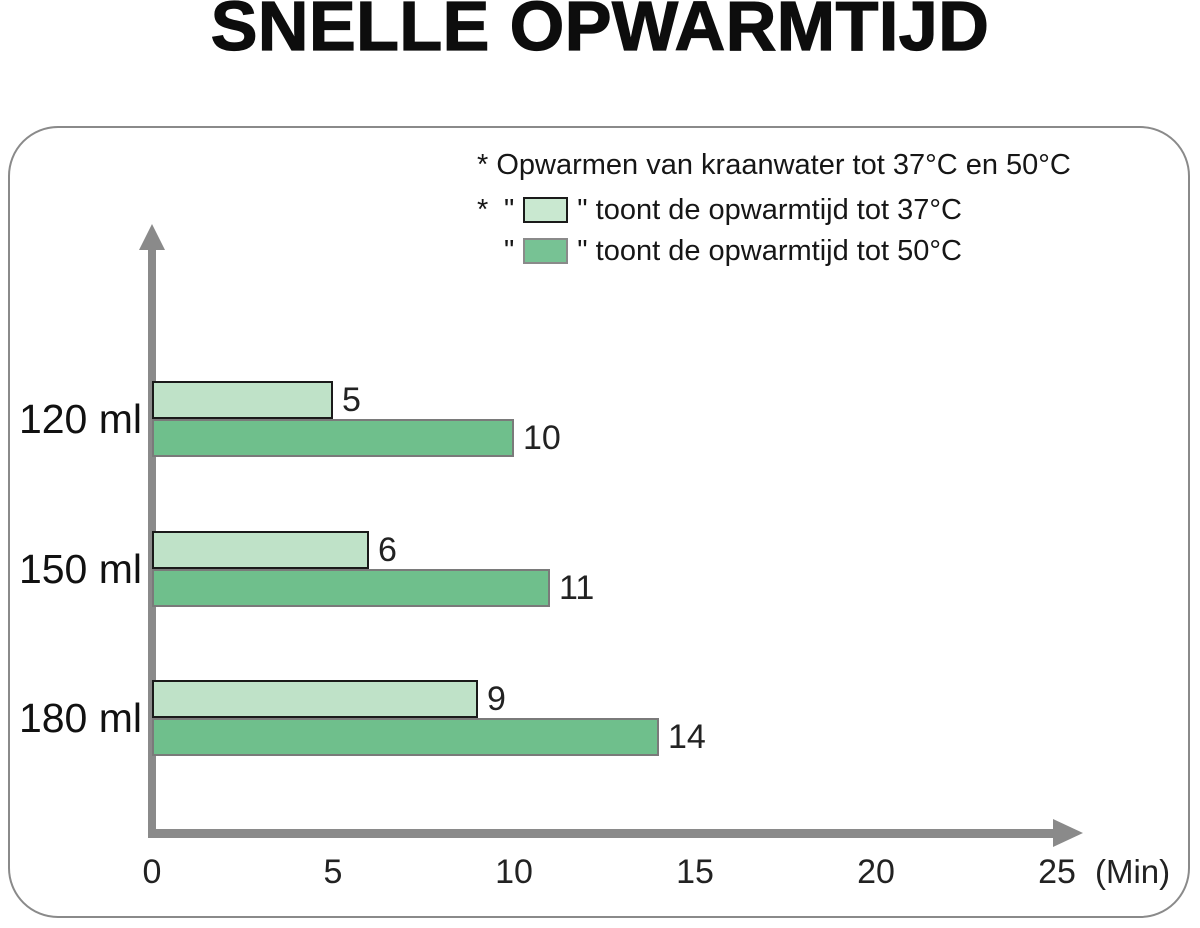  Describe the element at coordinates (1133, 871) in the screenshot. I see `x-axis-unit-label: (Min)` at that location.